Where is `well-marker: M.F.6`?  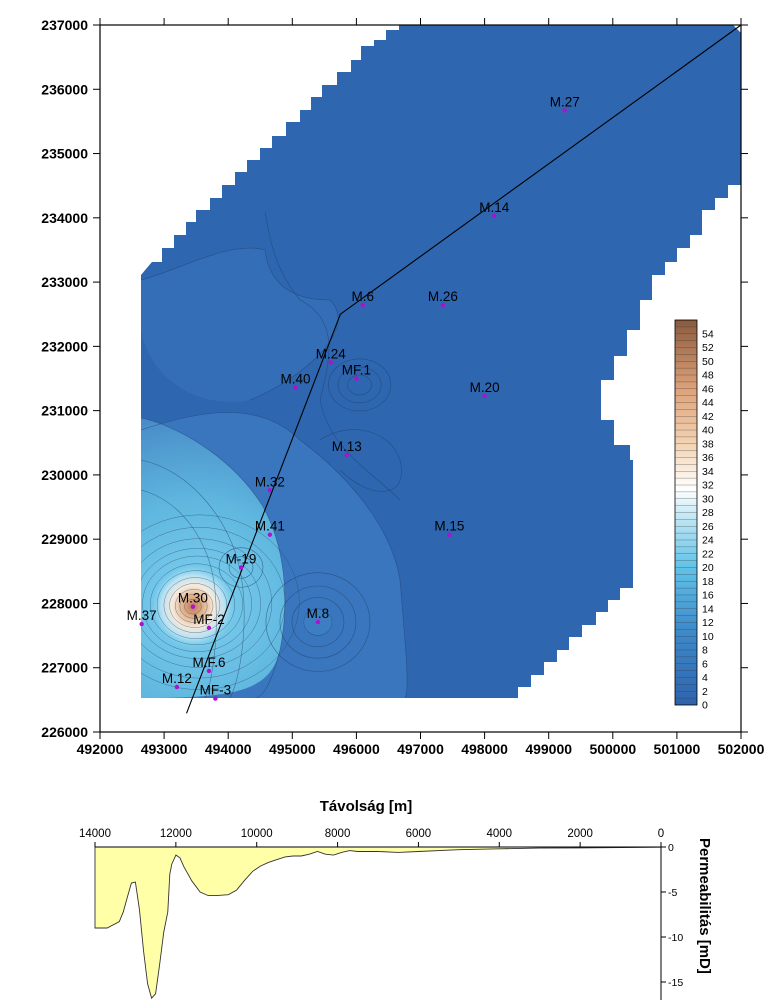
well-marker: M.F.6 is located at coordinates (208, 664).